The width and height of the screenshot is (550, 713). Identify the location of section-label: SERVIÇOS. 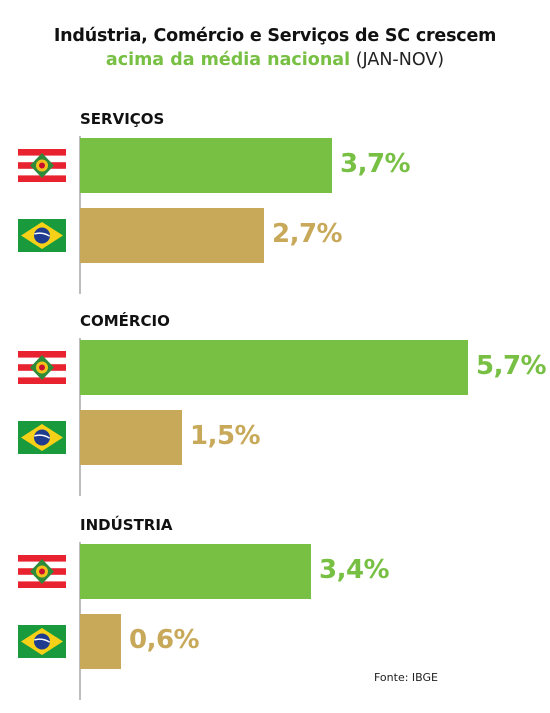
(122, 119).